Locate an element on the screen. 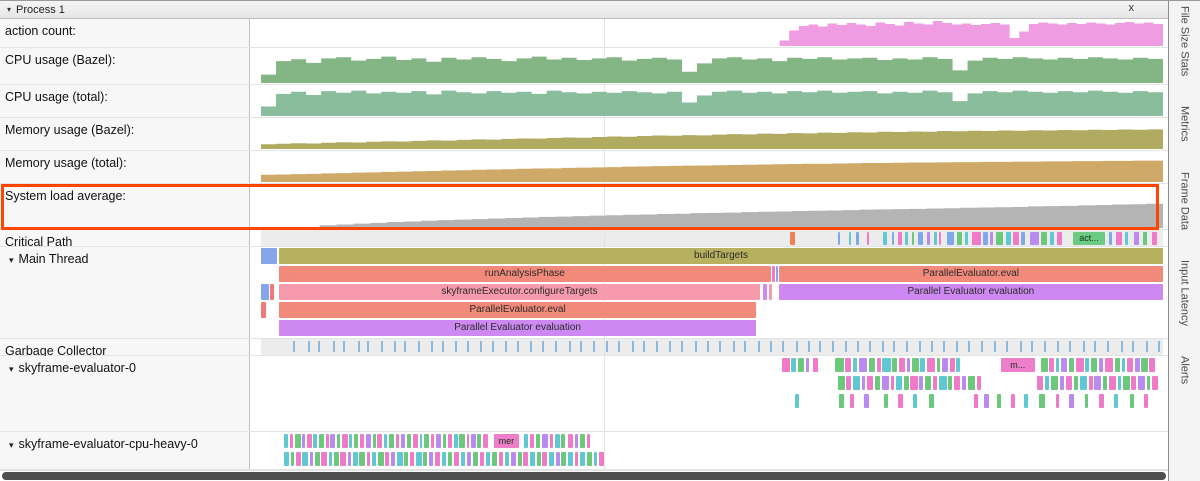 The width and height of the screenshot is (1200, 481). track-label-main-thread: ▾ Main Thread is located at coordinates (125, 292).